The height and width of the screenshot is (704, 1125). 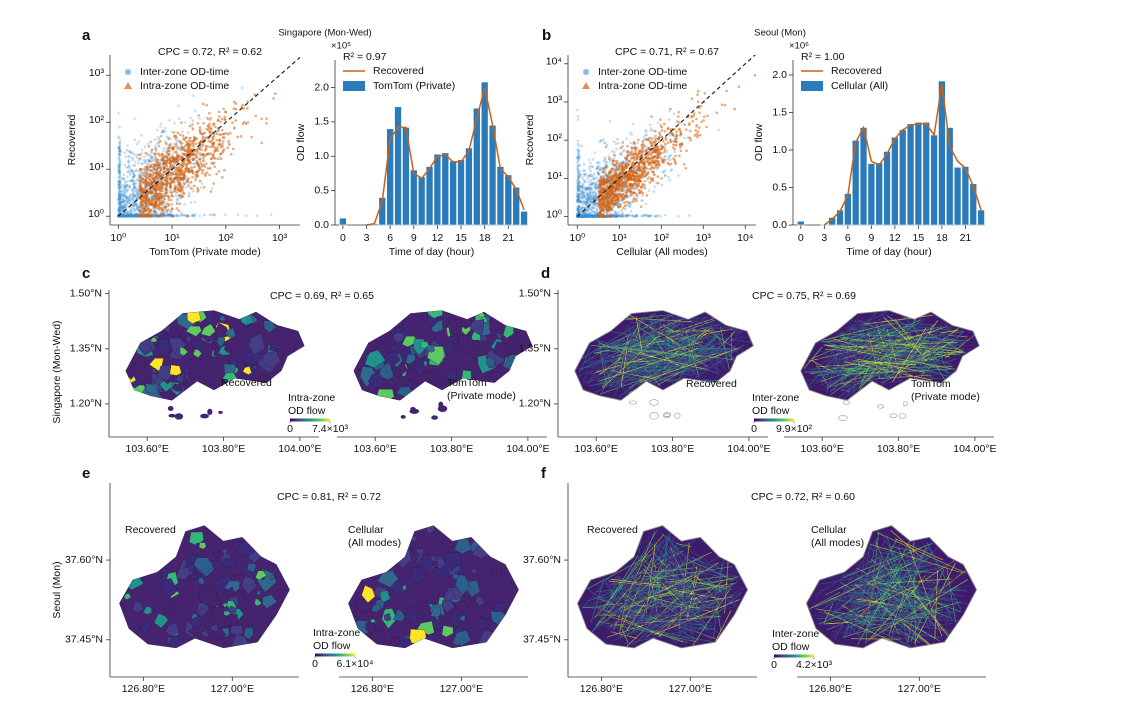 I want to click on x-tick-label: 9, so click(x=414, y=238).